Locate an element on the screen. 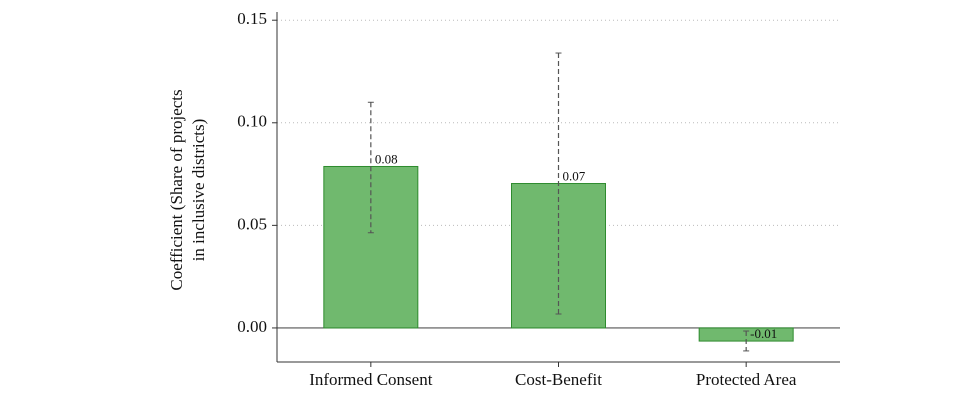 Image resolution: width=979 pixels, height=402 pixels. value-label: -0.01 is located at coordinates (763, 333).